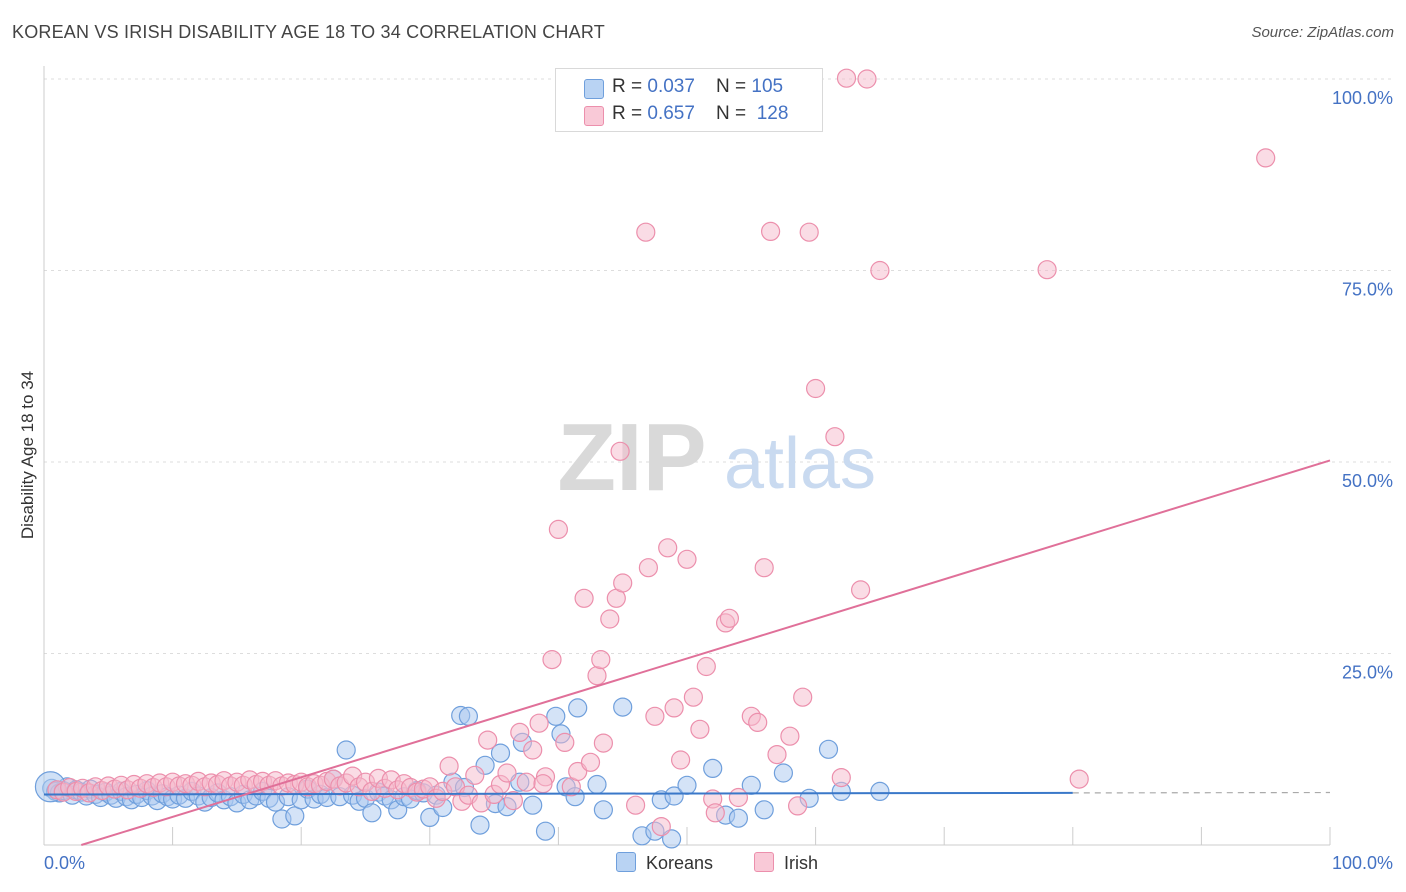  Describe the element at coordinates (1367, 481) in the screenshot. I see `y-tick-label: 50.0%` at that location.